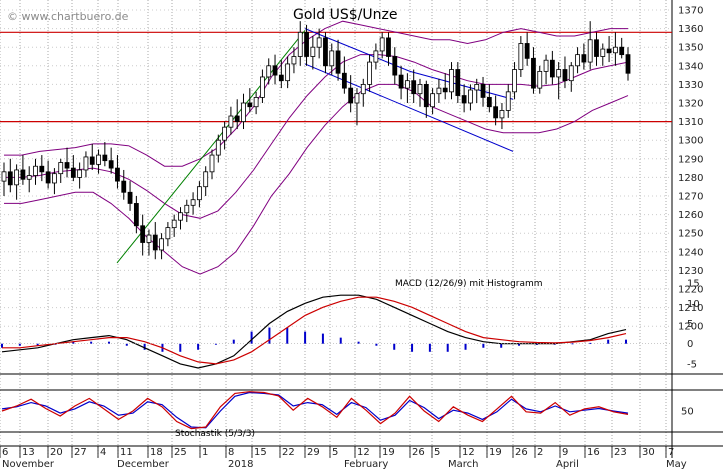 Image resolution: width=723 pixels, height=469 pixels. What do you see at coordinates (690, 48) in the screenshot?
I see `price-tick-label: 1350` at bounding box center [690, 48].